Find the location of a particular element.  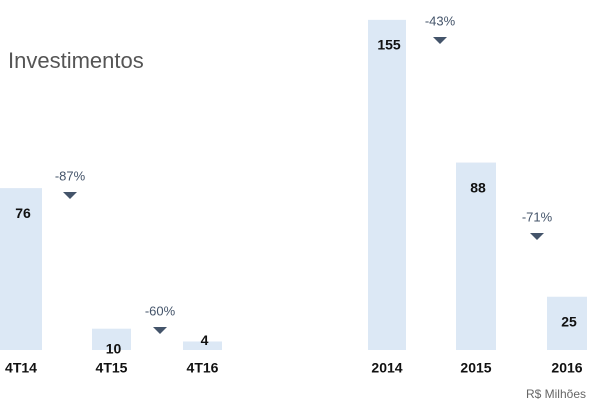

x-tick-label: 2014 is located at coordinates (386, 368).